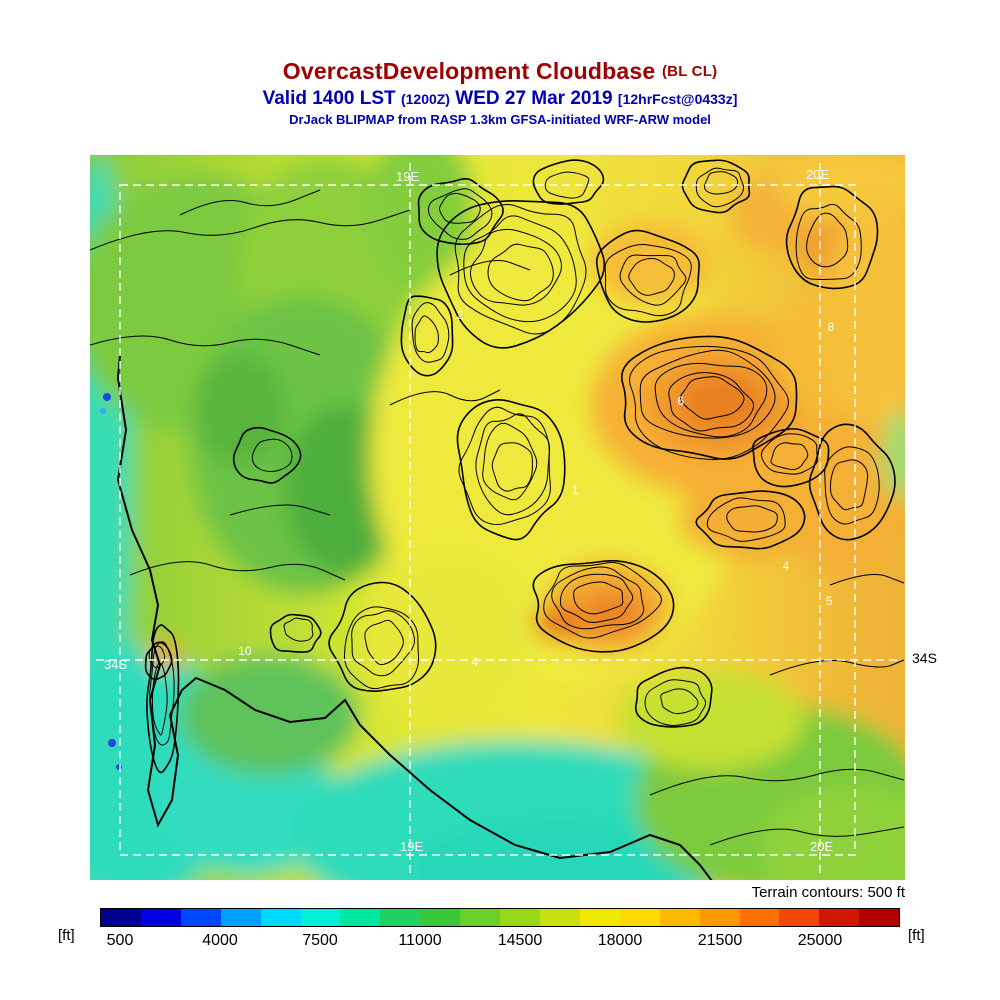  What do you see at coordinates (320, 940) in the screenshot?
I see `colorbar-tick: 7500` at bounding box center [320, 940].